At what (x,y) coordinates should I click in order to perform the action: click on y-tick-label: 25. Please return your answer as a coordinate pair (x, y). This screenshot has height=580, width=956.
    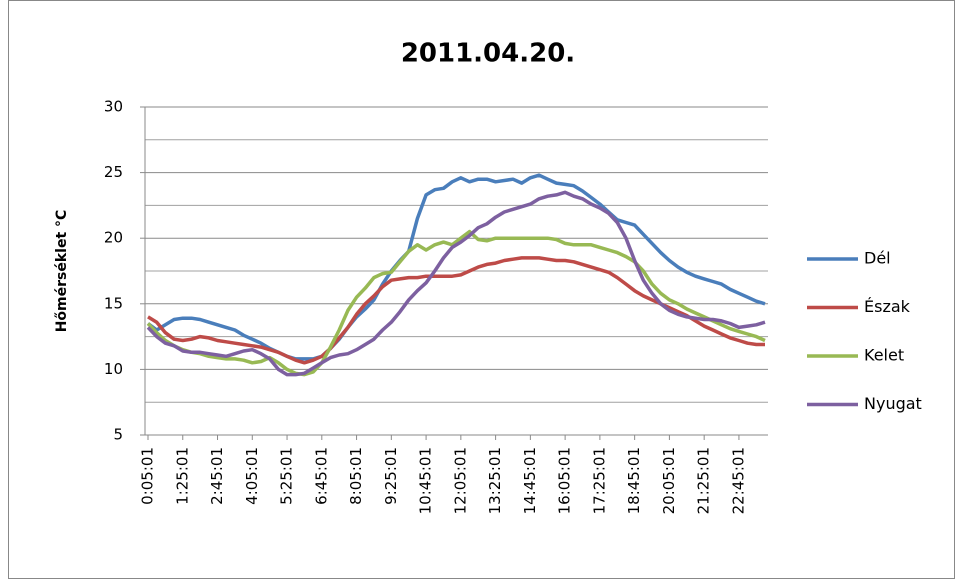
    Looking at the image, I should click on (113, 172).